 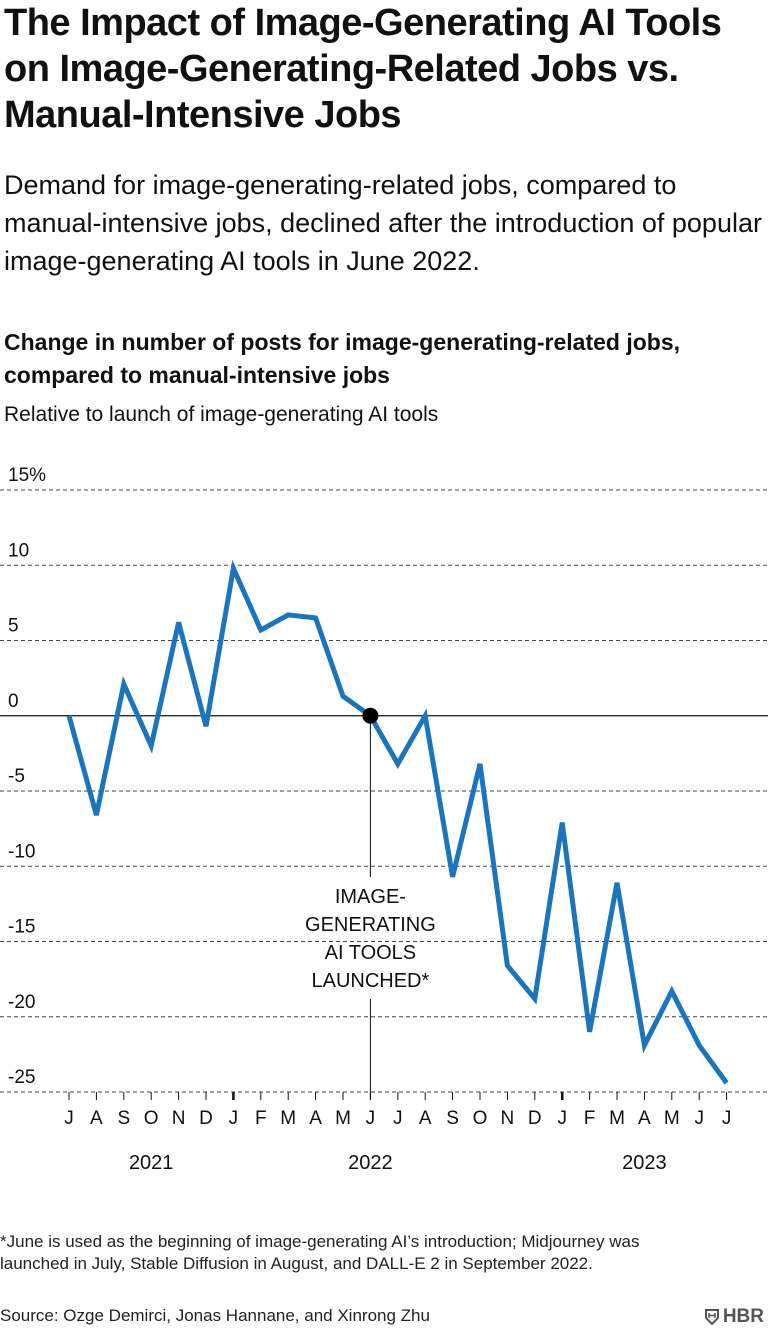 What do you see at coordinates (21, 927) in the screenshot?
I see `y-tick-label: -15` at bounding box center [21, 927].